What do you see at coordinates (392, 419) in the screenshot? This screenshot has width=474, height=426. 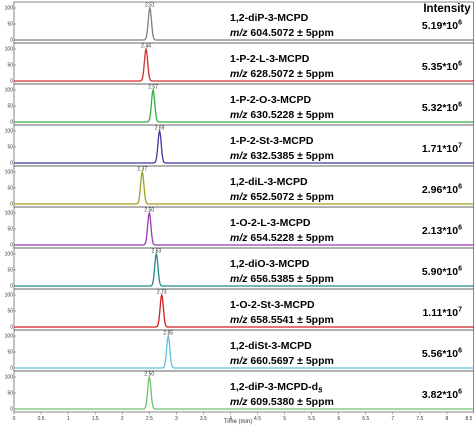 I see `x-tick-label: 7` at bounding box center [392, 419].